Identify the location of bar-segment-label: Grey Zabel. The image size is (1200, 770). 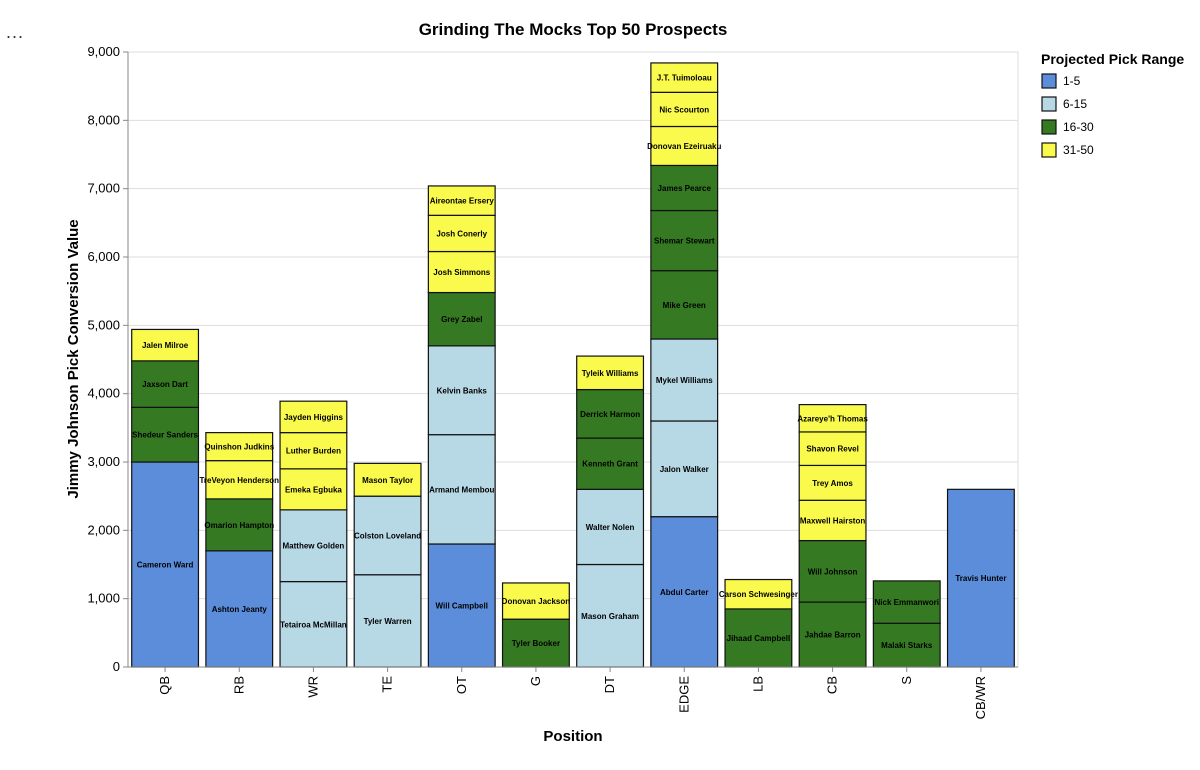
(461, 319).